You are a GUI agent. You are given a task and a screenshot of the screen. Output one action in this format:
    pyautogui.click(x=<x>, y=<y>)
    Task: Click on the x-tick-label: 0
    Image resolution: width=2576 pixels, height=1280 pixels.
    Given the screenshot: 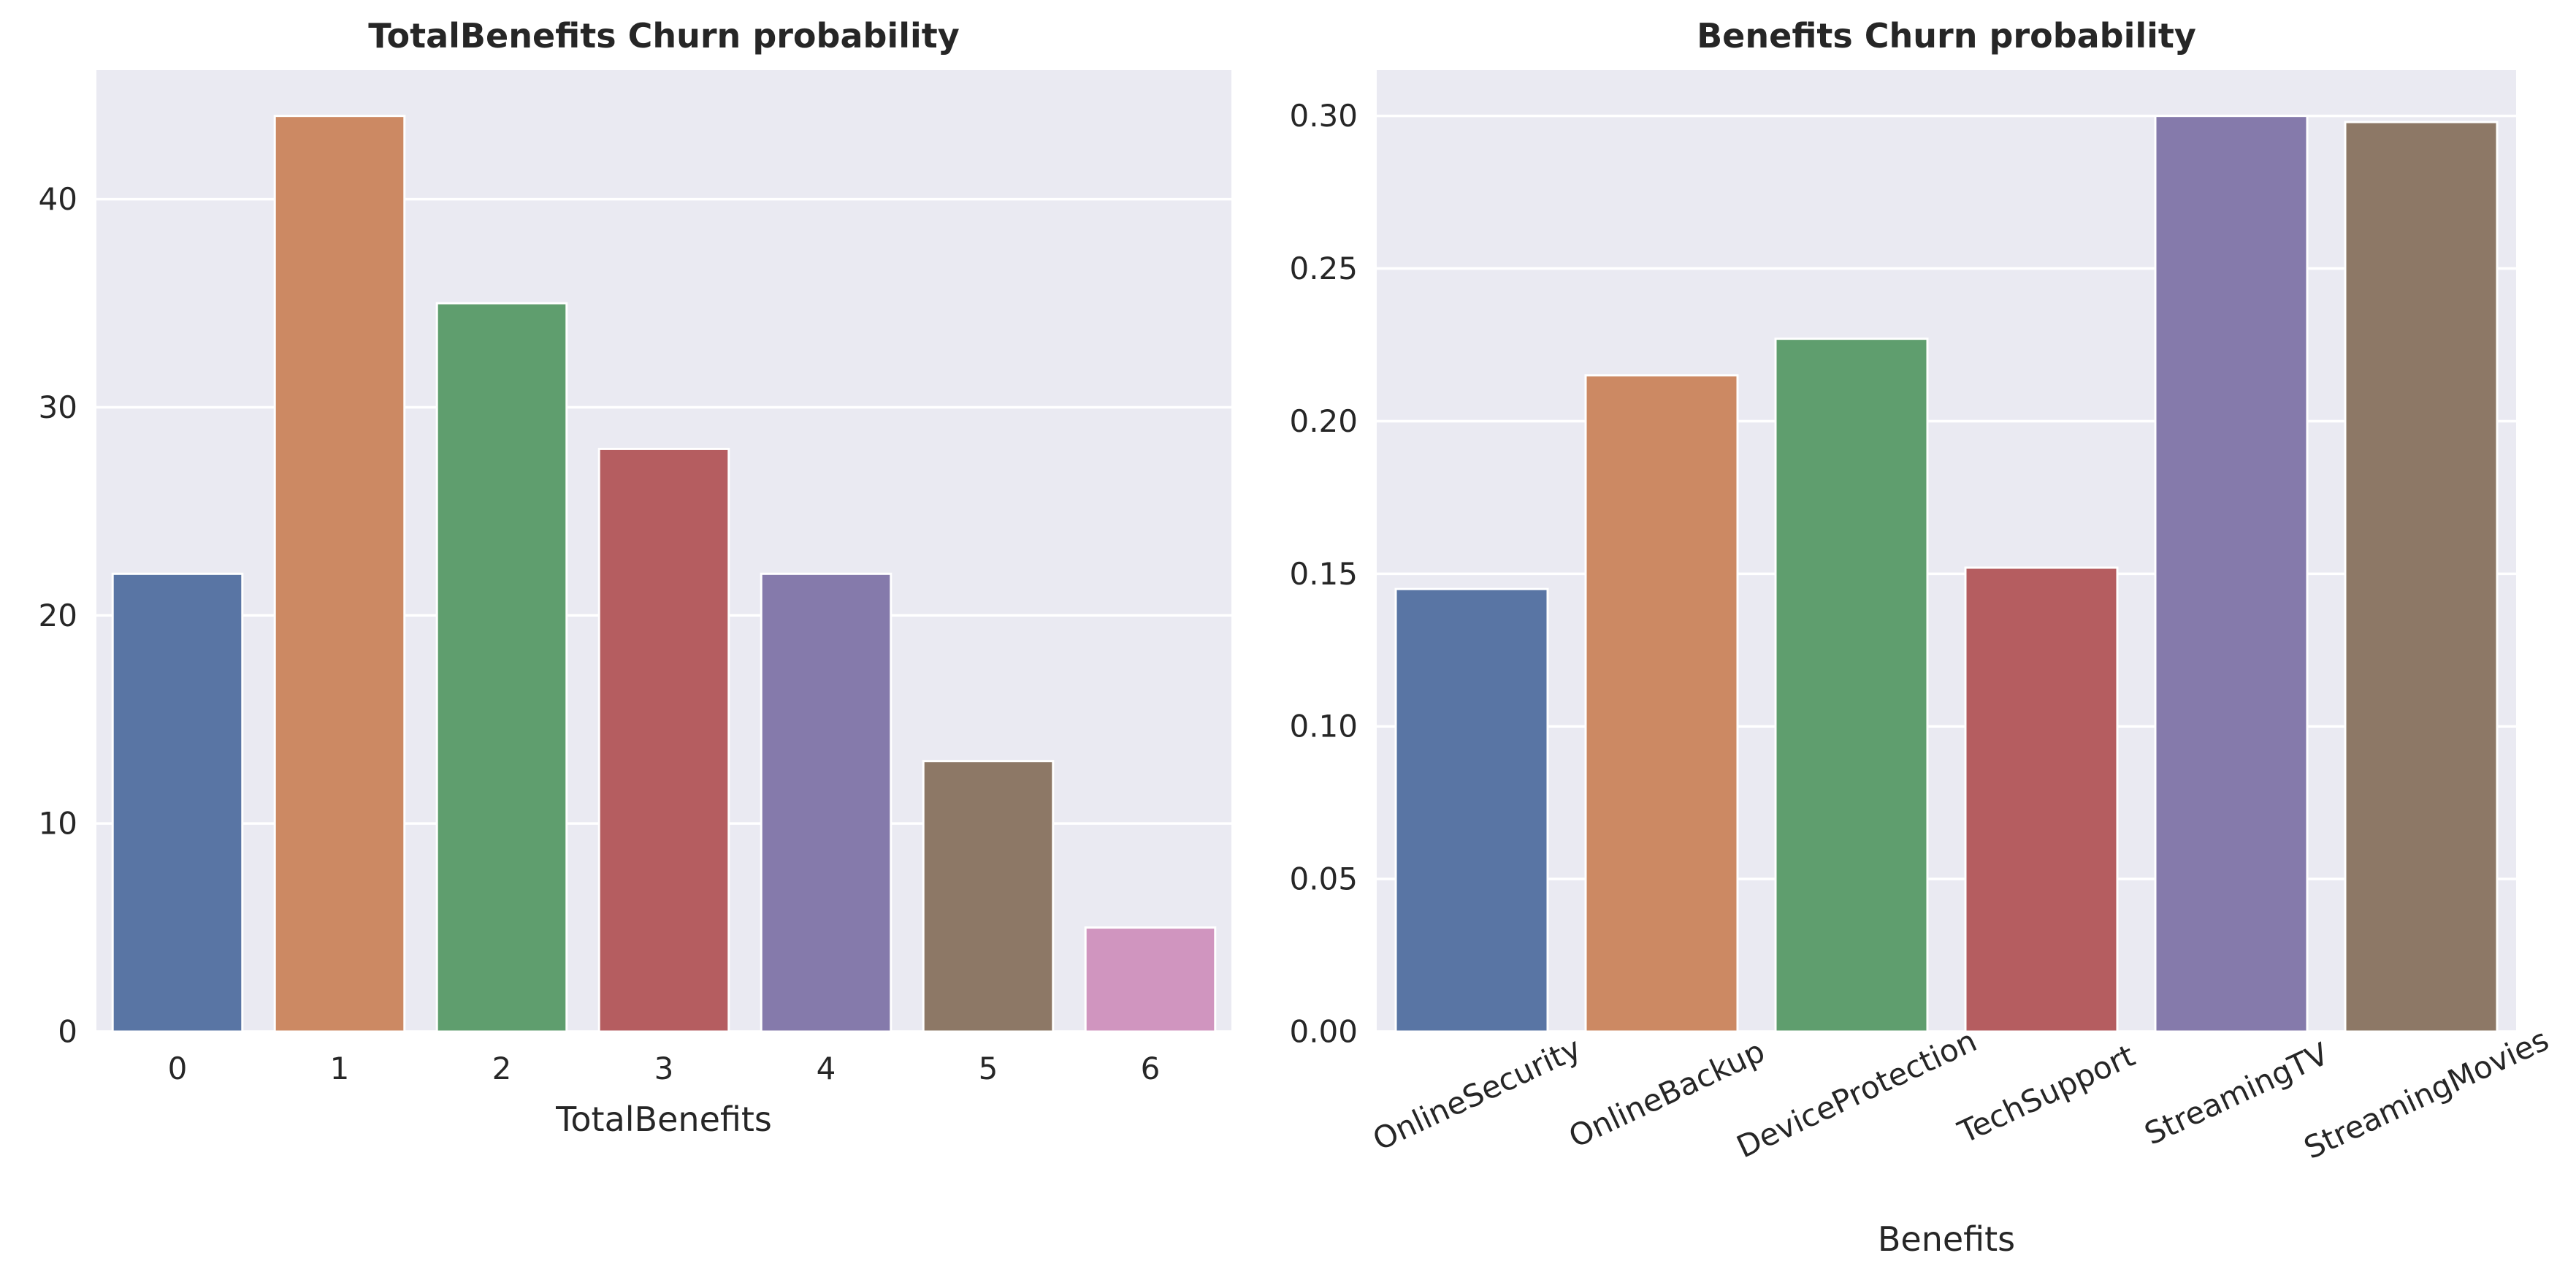 What is the action you would take?
    pyautogui.click(x=178, y=1068)
    